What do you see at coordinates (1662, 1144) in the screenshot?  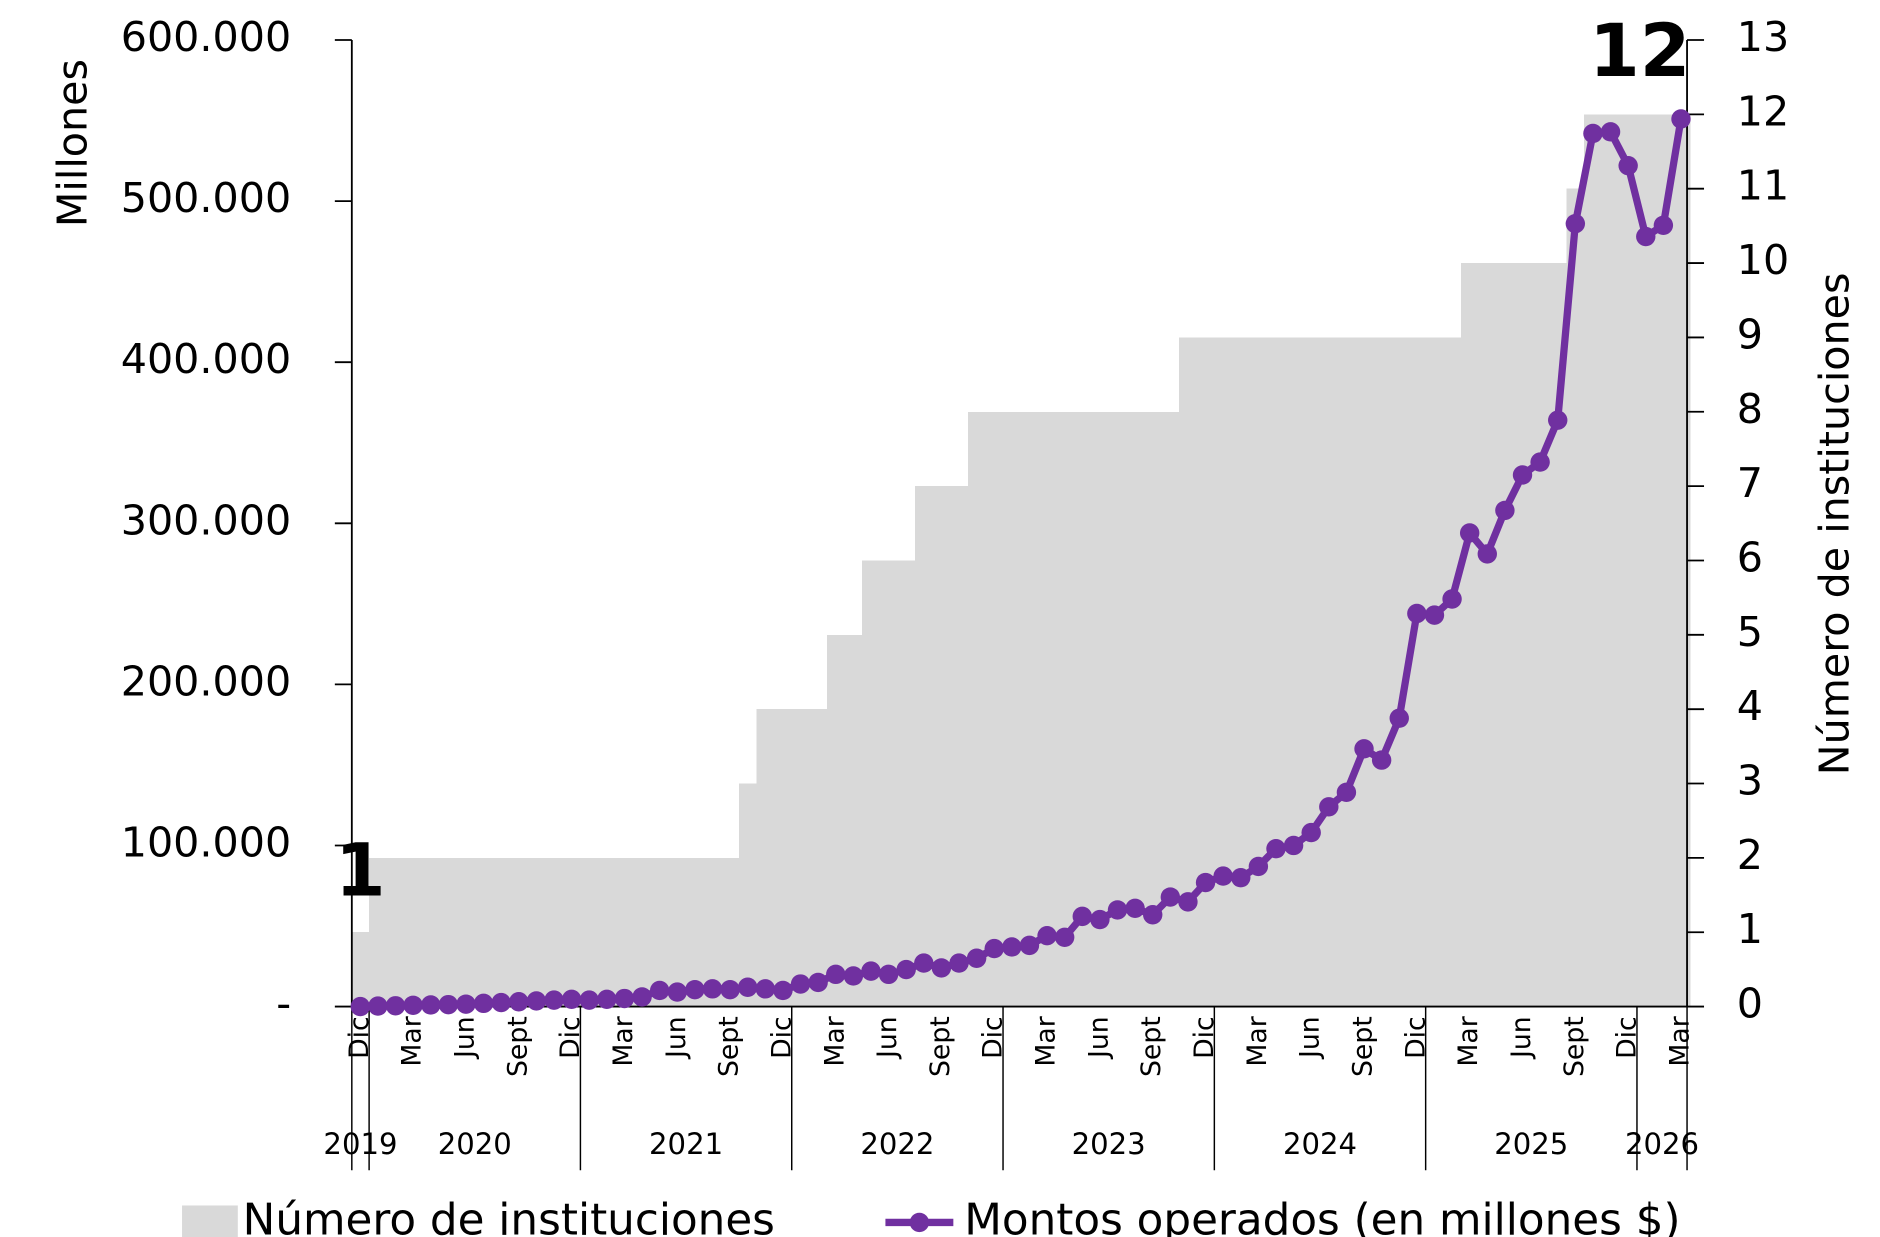 I see `year-label: 2026` at bounding box center [1662, 1144].